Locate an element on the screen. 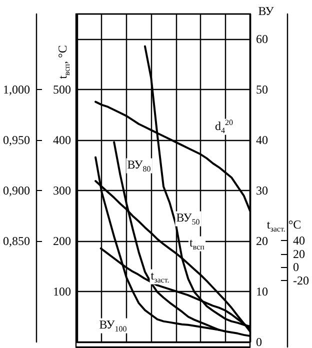 The height and width of the screenshot is (348, 312). series-label: ВУ$_{50}$ is located at coordinates (188, 218).